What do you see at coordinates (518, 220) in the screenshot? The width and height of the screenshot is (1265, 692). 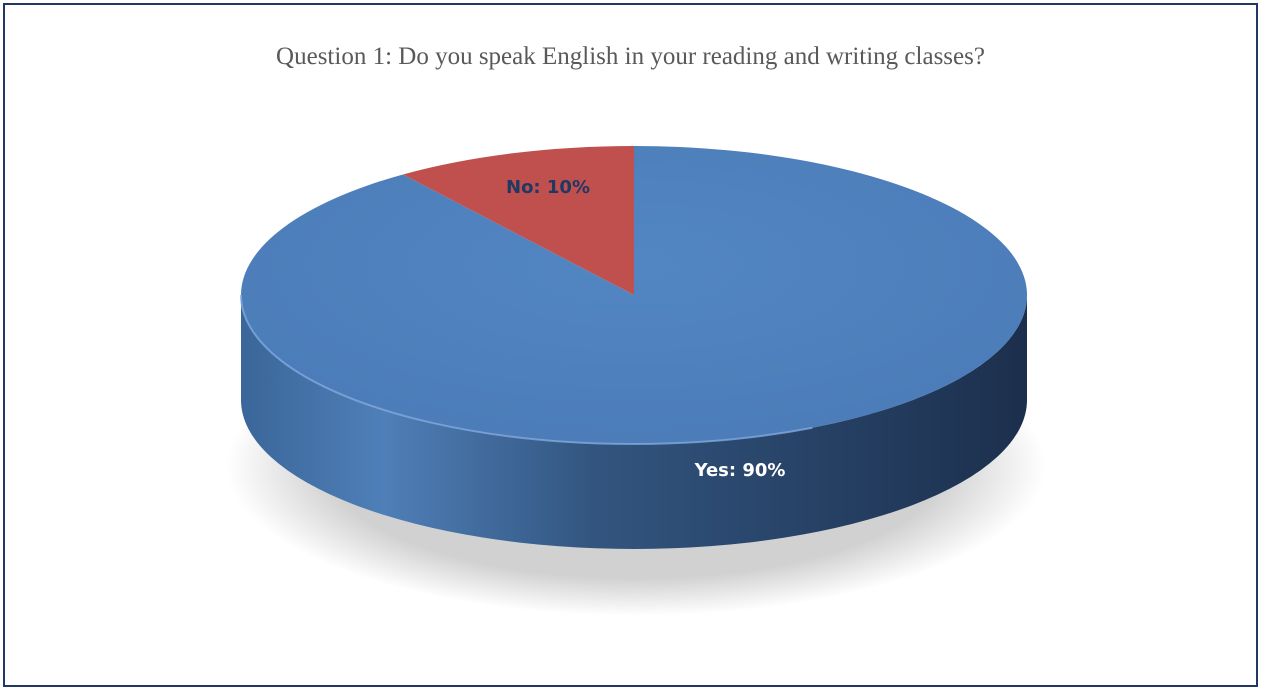 I see `pie-slice-no` at bounding box center [518, 220].